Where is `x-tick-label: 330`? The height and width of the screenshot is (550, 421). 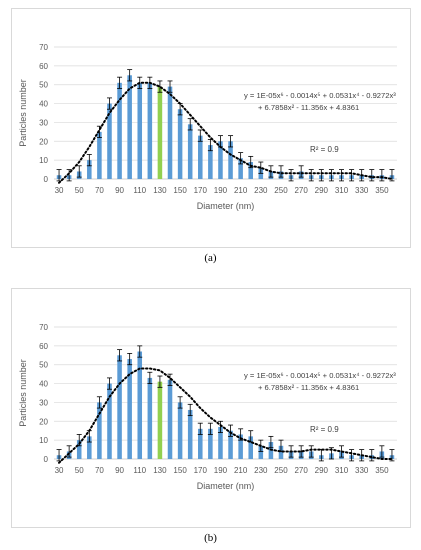
x-tick-label: 330 is located at coordinates (362, 470).